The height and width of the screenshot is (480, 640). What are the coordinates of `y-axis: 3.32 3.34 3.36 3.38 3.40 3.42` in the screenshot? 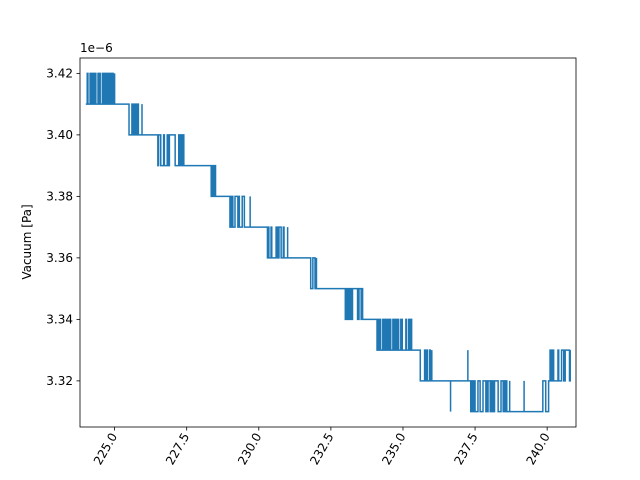 It's located at (63, 227).